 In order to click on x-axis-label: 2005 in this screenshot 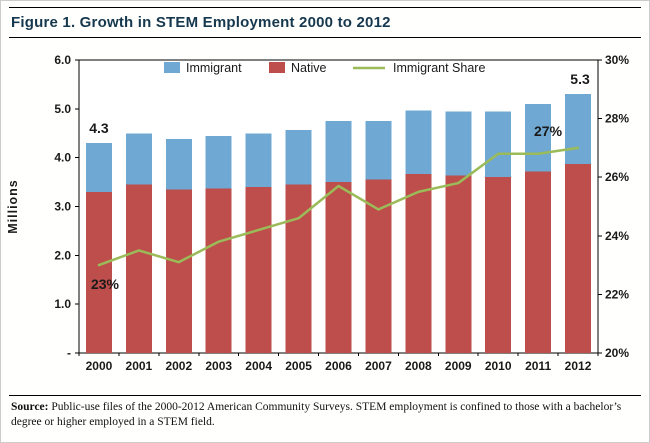, I will do `click(298, 366)`.